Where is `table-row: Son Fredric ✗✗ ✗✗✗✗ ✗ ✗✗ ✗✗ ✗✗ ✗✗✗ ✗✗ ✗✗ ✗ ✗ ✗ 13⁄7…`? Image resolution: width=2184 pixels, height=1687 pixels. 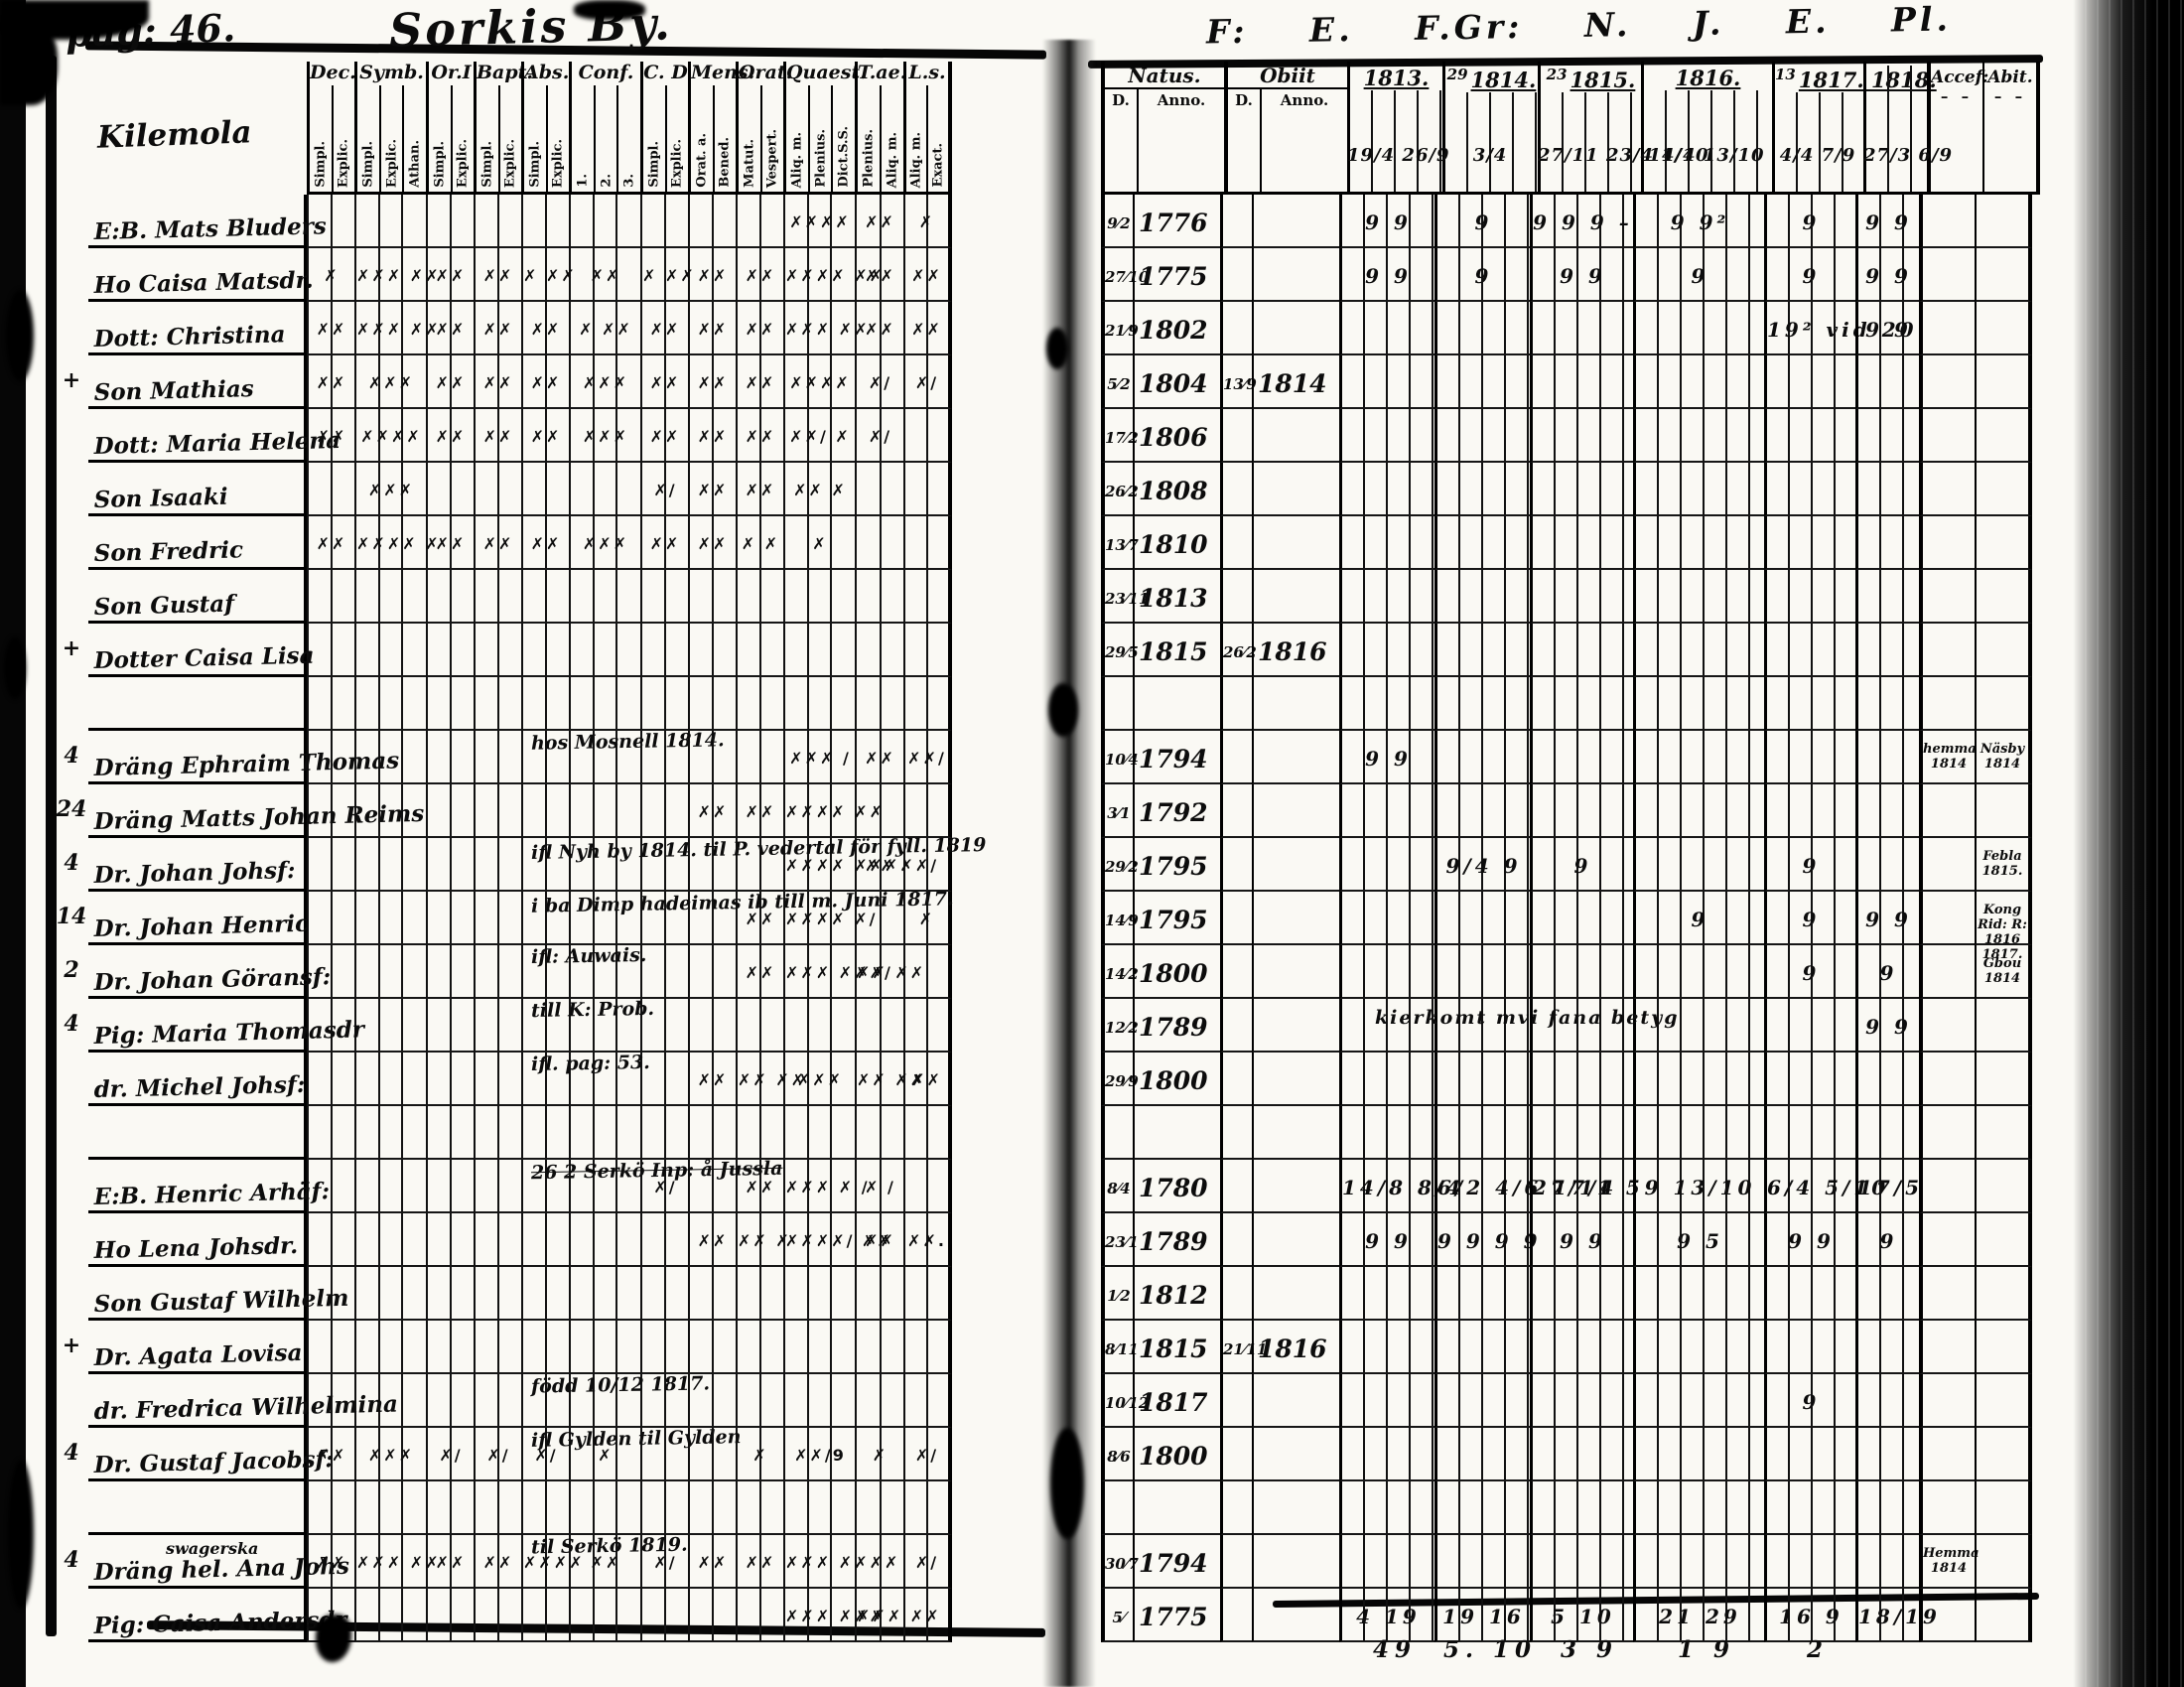
table-row: Son Fredric ✗✗ ✗✗✗✗ ✗ ✗✗ ✗✗ ✗✗ ✗✗✗ ✗✗ ✗✗ ✗ ✗ ✗ 13⁄7… is located at coordinates (1043, 543).